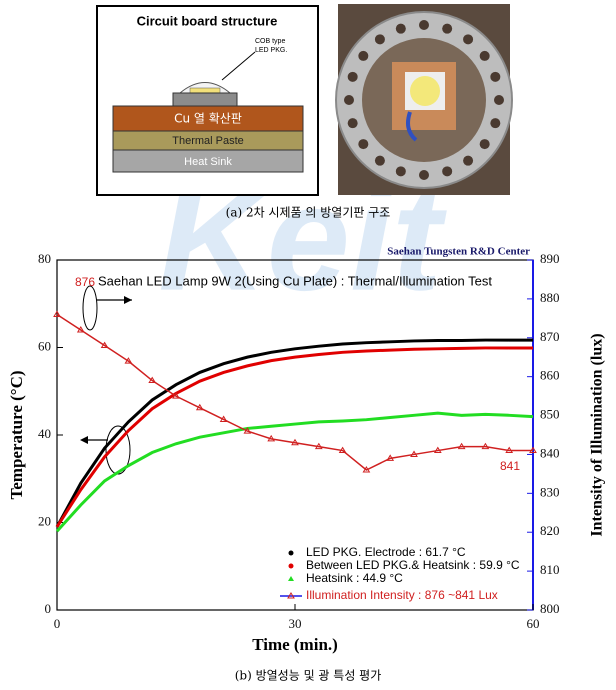 This screenshot has width=616, height=690. Describe the element at coordinates (533, 623) in the screenshot. I see `x-tick-label: 60` at that location.